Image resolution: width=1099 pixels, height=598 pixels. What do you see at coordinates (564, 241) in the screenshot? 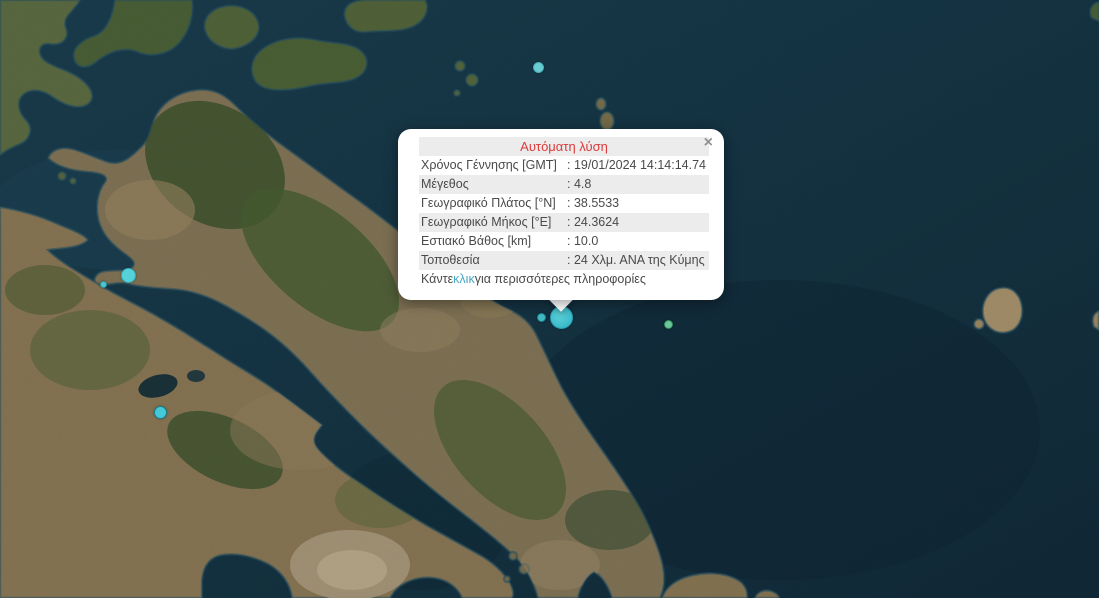
I see `attribute-row: Εστιακό Βάθος [km] : 10.0` at bounding box center [564, 241].